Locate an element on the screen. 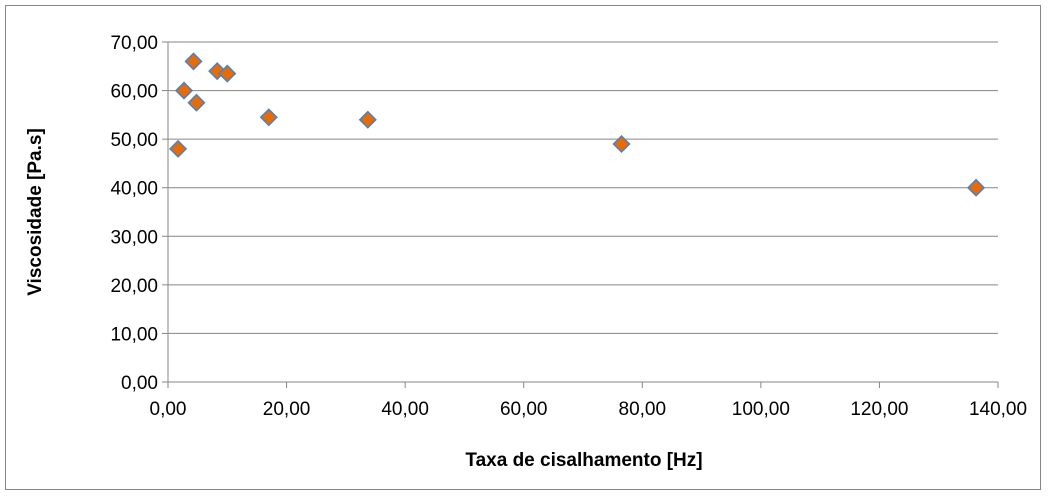  y-tick-label: 20,00 is located at coordinates (134, 286).